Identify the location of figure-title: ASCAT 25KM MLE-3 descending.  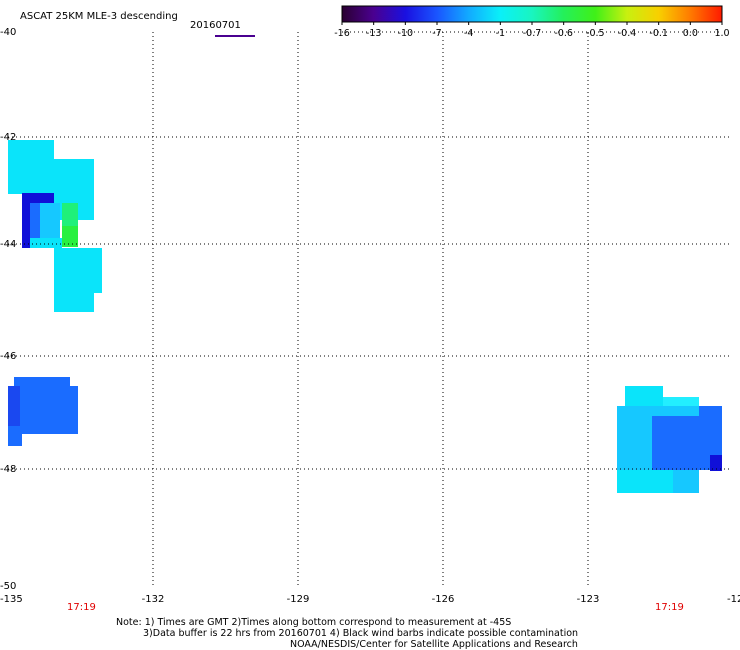
(99, 16).